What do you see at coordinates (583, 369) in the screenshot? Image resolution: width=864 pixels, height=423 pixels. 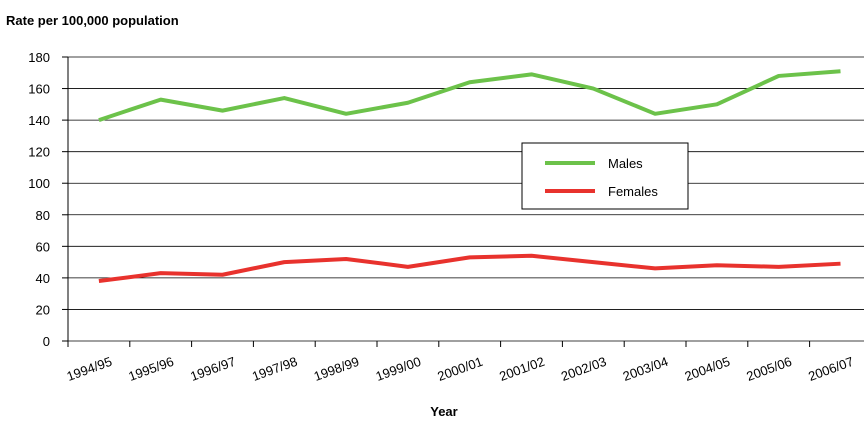 I see `x-tick-label: 2002/03` at bounding box center [583, 369].